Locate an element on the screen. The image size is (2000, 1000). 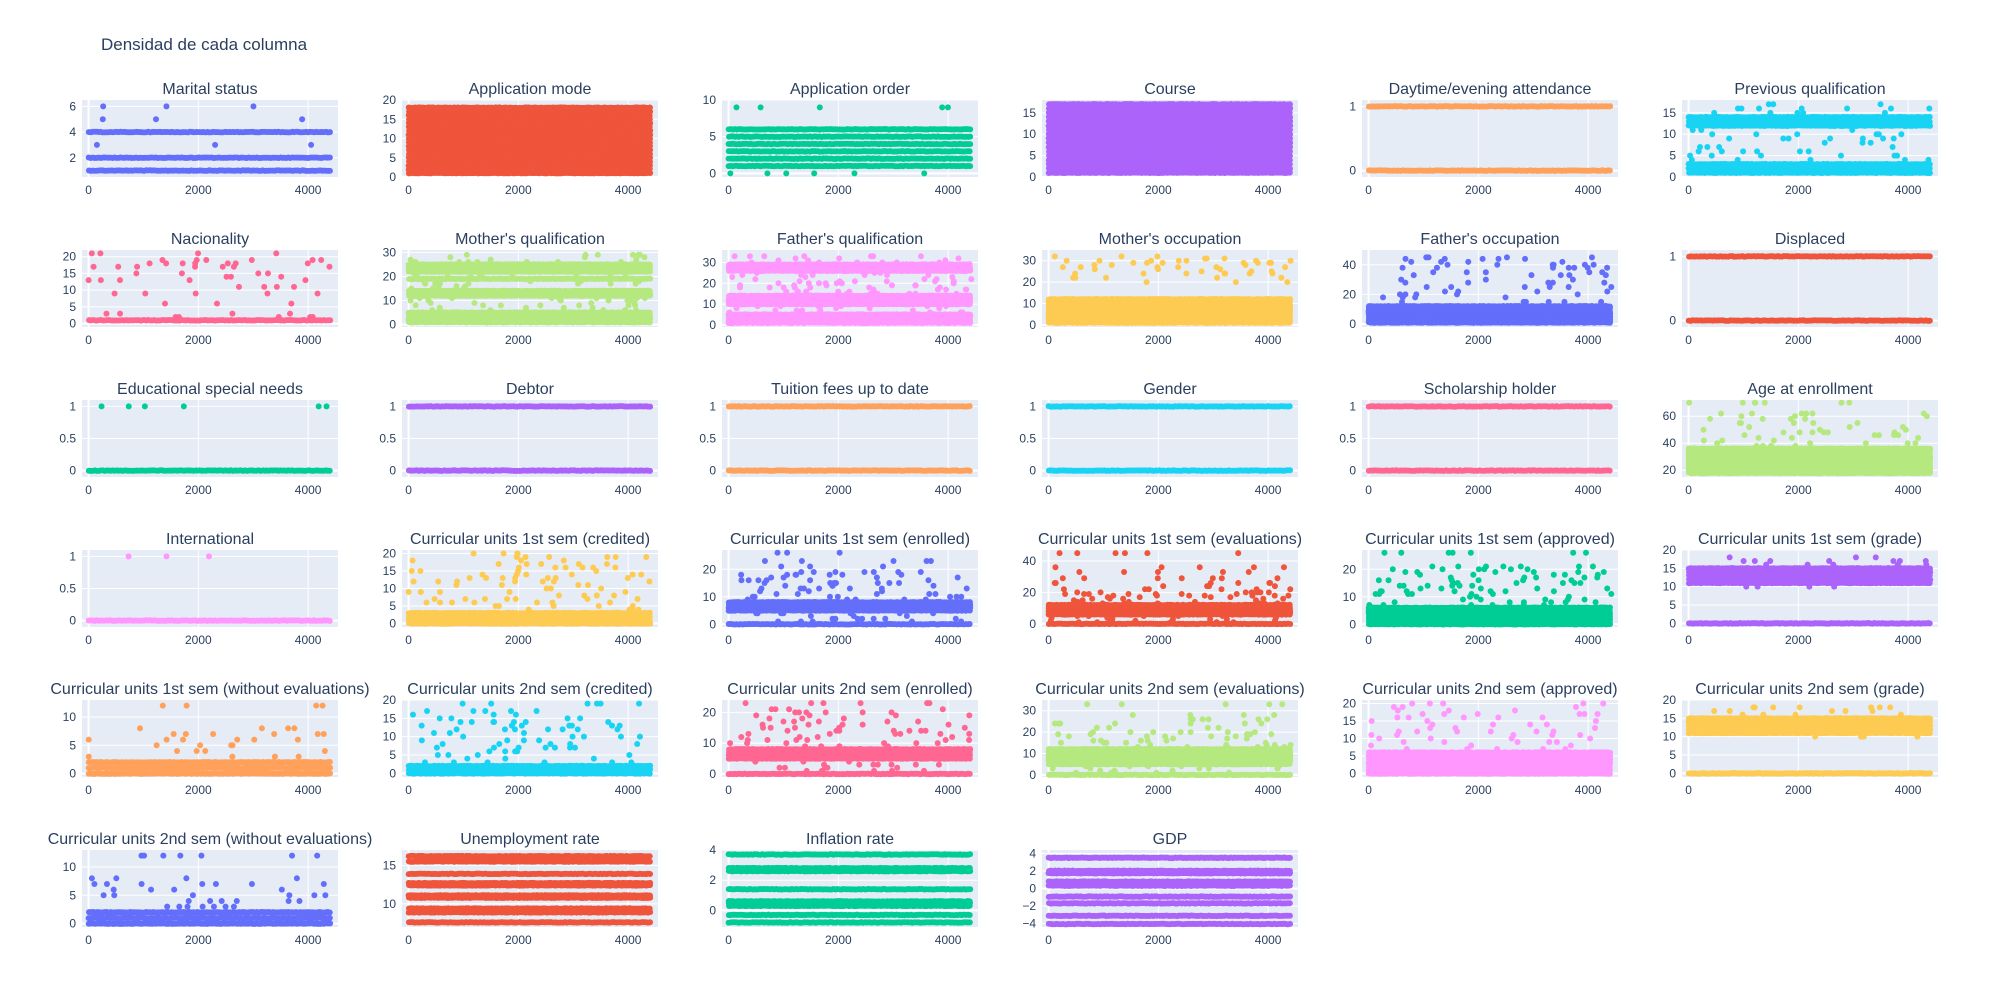
subplot-title: Application order is located at coordinates (850, 89).